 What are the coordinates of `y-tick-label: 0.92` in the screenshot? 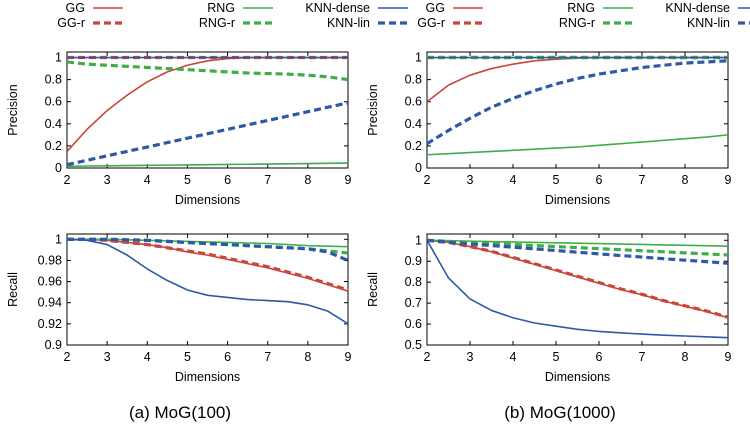 It's located at (50, 324).